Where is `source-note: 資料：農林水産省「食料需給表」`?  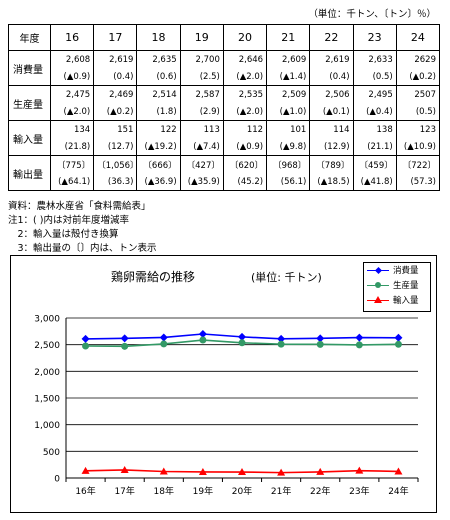 source-note: 資料：農林水産省「食料需給表」 is located at coordinates (79, 206).